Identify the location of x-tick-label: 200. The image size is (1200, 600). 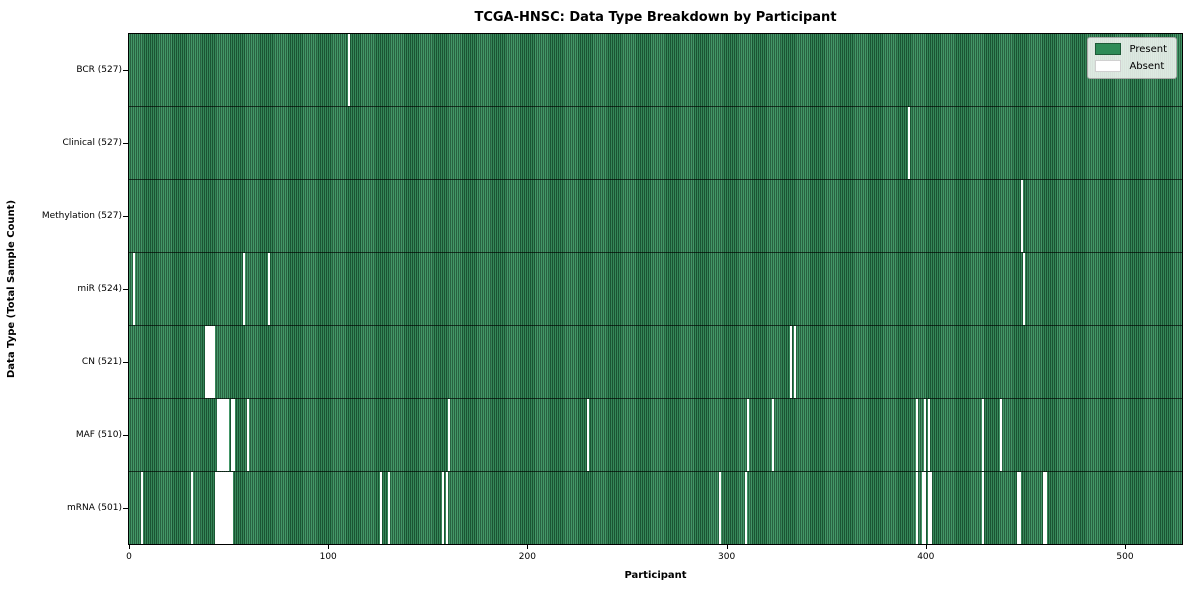
(527, 557).